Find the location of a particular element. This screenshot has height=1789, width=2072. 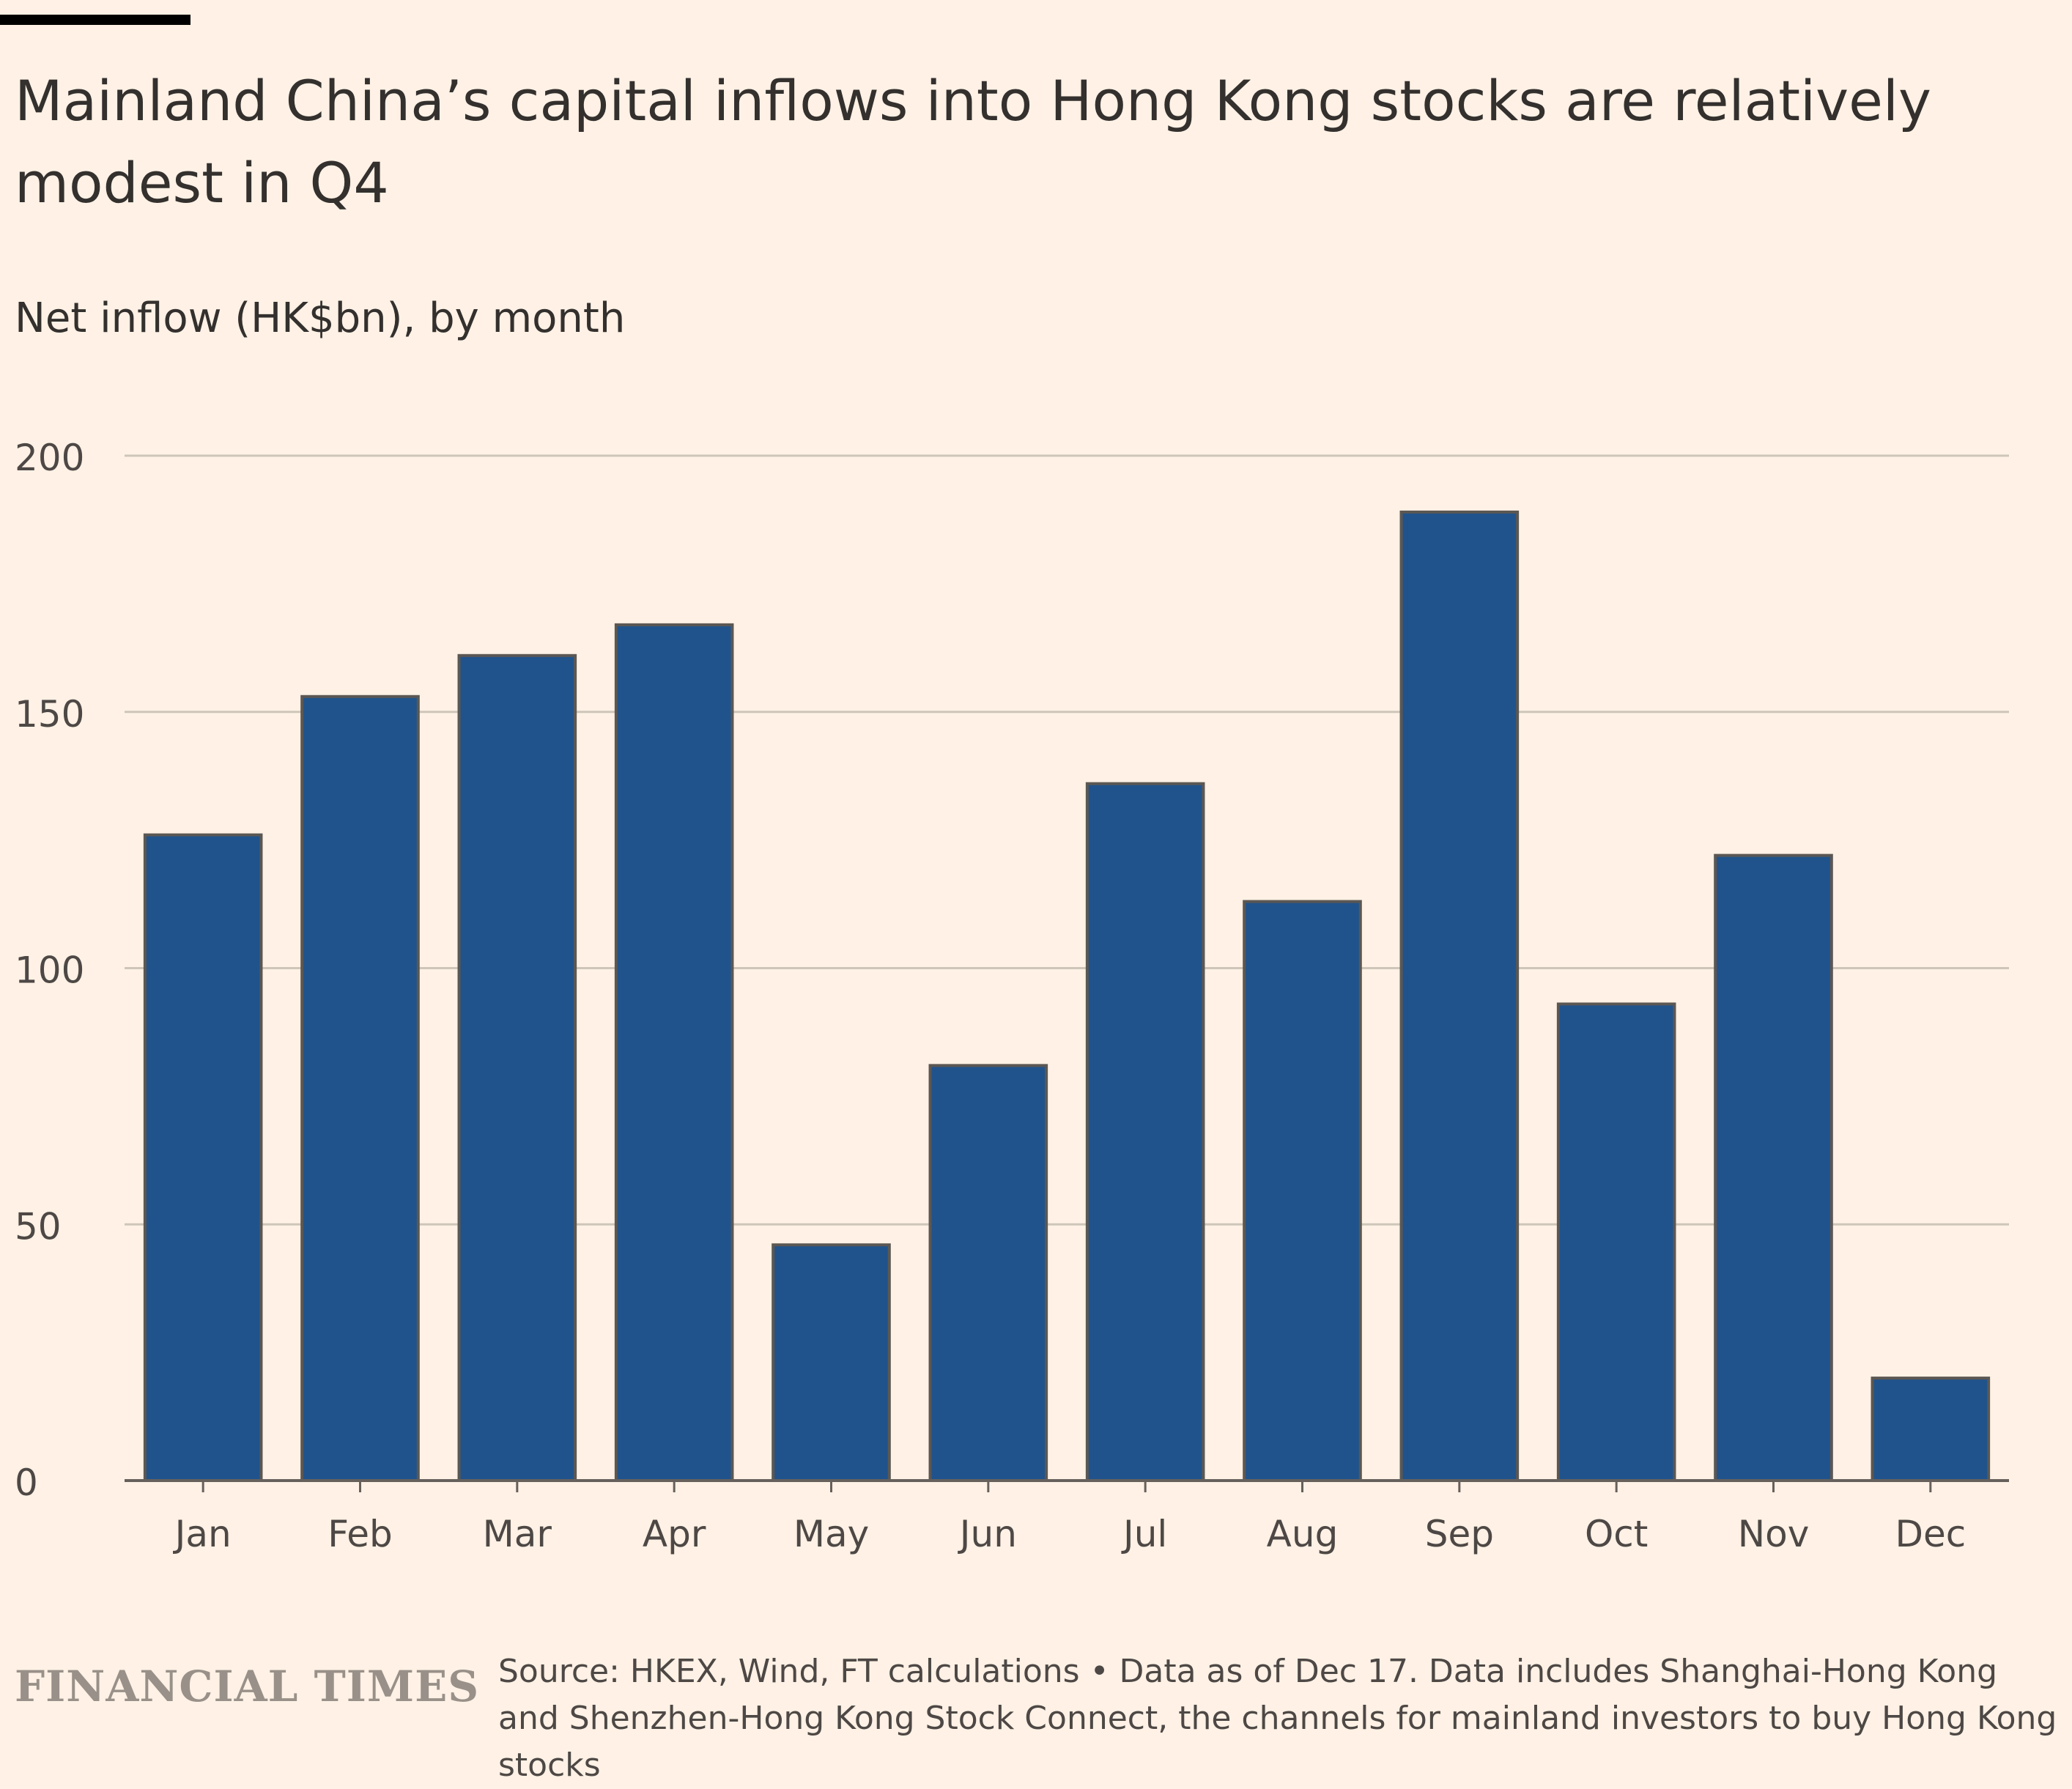

x-tick-label: Apr is located at coordinates (674, 1534).